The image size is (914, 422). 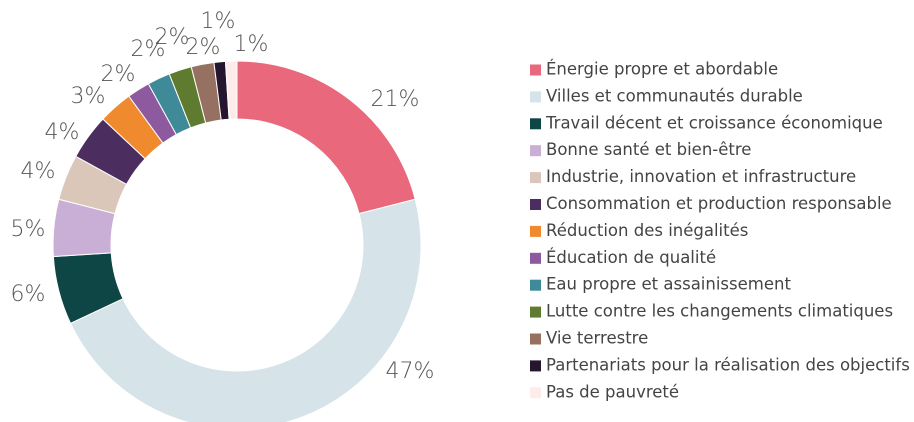 I want to click on legend-label: Villes et communautés durable, so click(x=674, y=95).